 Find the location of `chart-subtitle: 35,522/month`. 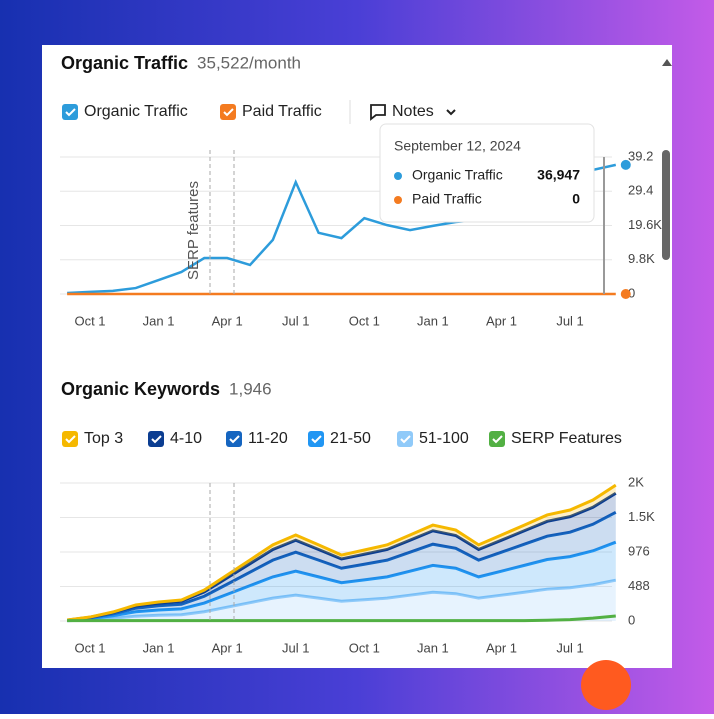

chart-subtitle: 35,522/month is located at coordinates (249, 62).